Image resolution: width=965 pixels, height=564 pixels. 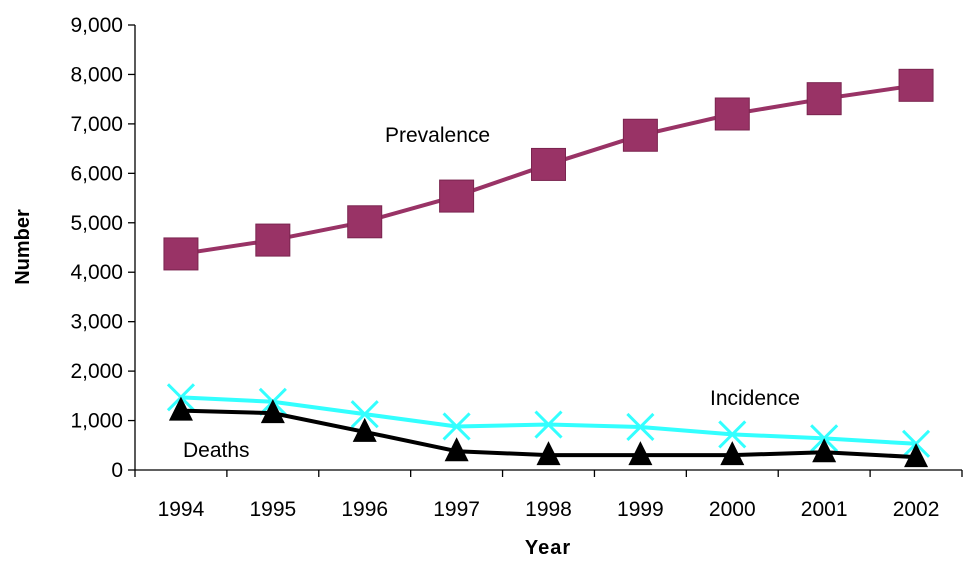 What do you see at coordinates (96, 272) in the screenshot?
I see `y-tick-label: 4,000` at bounding box center [96, 272].